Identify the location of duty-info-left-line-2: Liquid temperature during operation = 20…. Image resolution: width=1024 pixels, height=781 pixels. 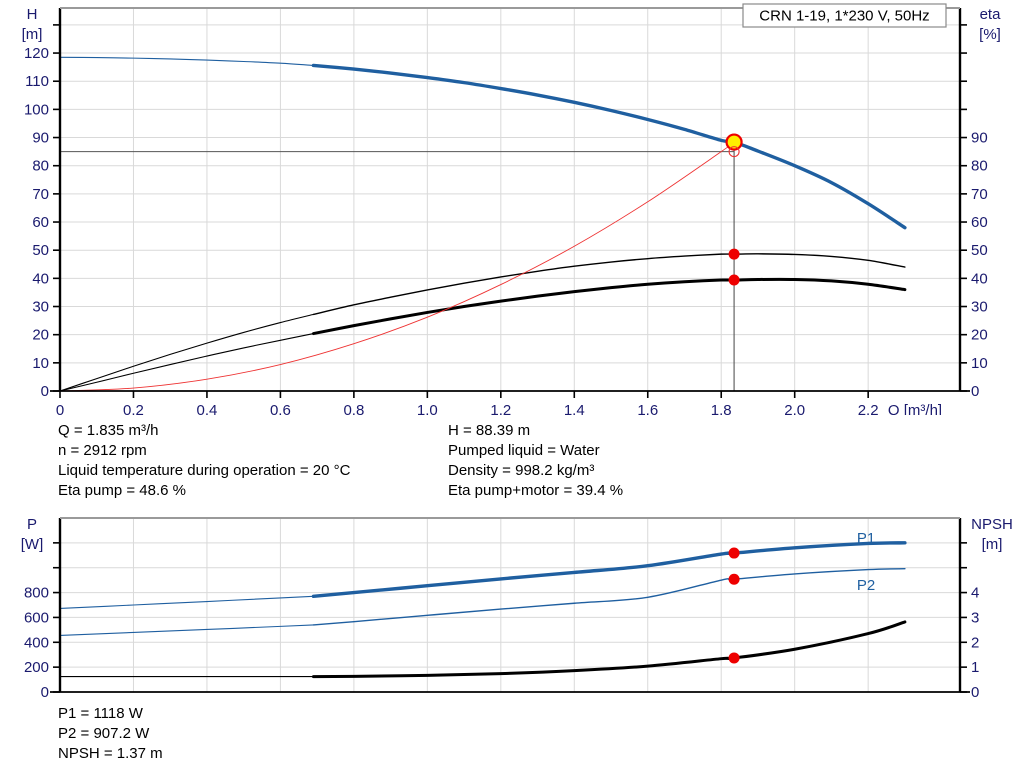
(204, 470).